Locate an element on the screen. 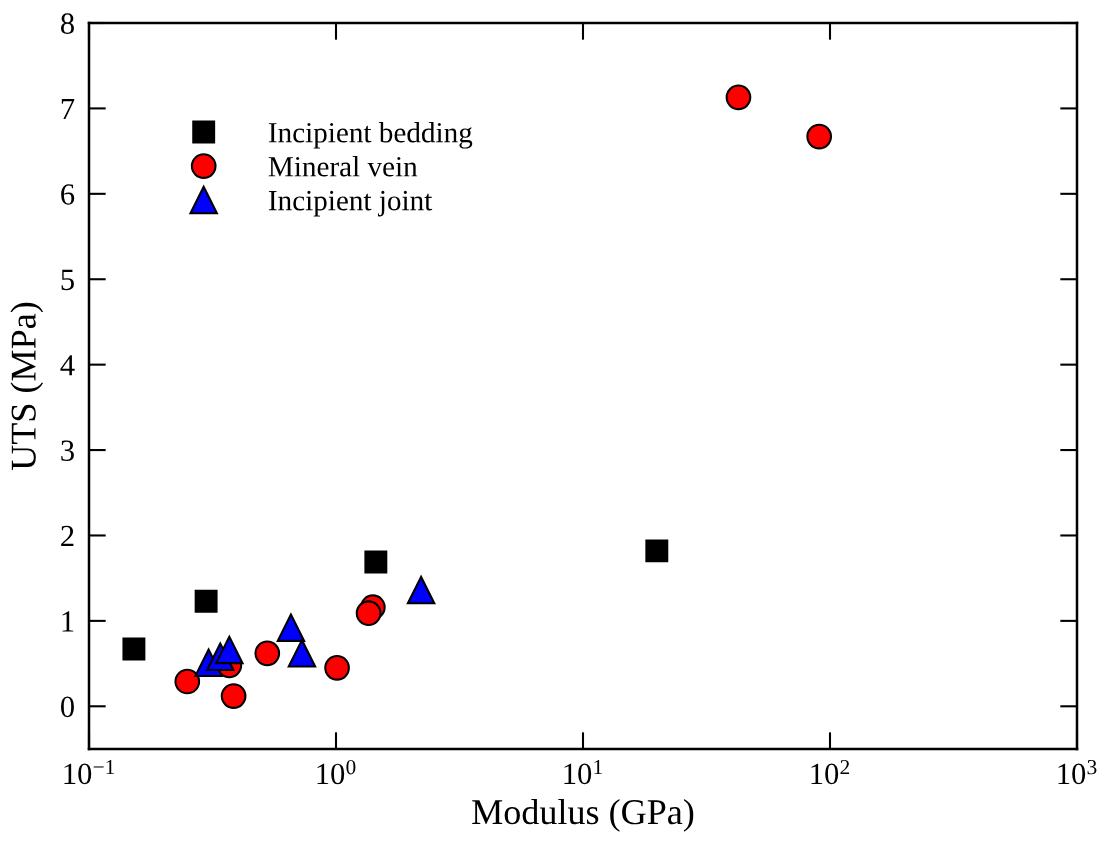  x-axis-title: Modulus (GPa) is located at coordinates (583, 815).